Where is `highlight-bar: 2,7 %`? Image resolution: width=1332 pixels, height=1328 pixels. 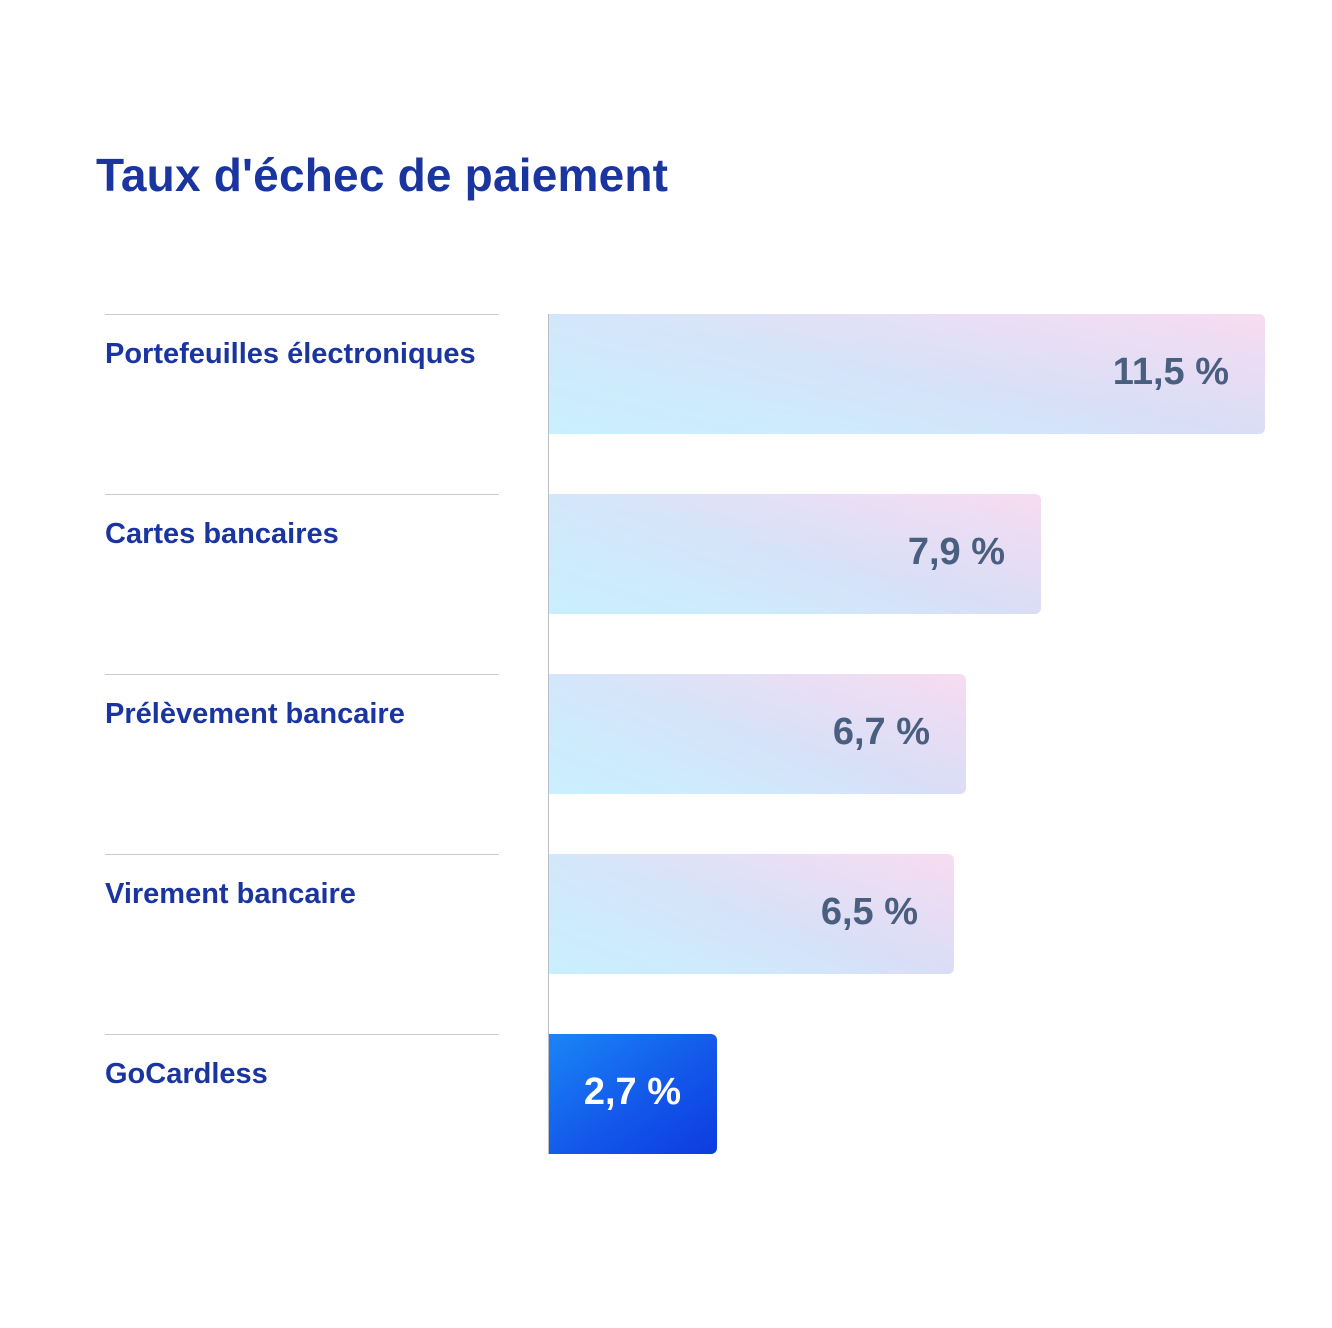 highlight-bar: 2,7 % is located at coordinates (633, 1094).